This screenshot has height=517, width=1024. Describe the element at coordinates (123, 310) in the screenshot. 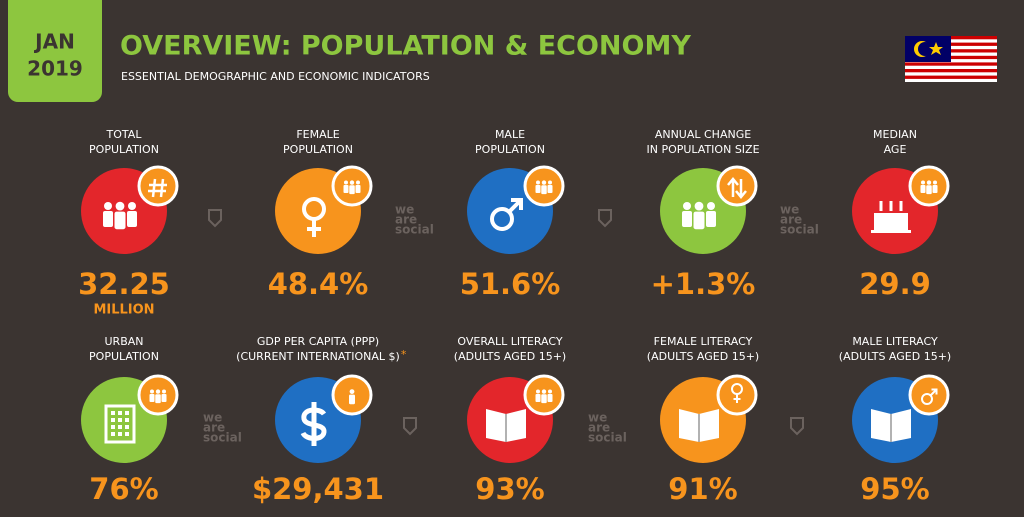

I see `indicator-unit: MILLION` at that location.